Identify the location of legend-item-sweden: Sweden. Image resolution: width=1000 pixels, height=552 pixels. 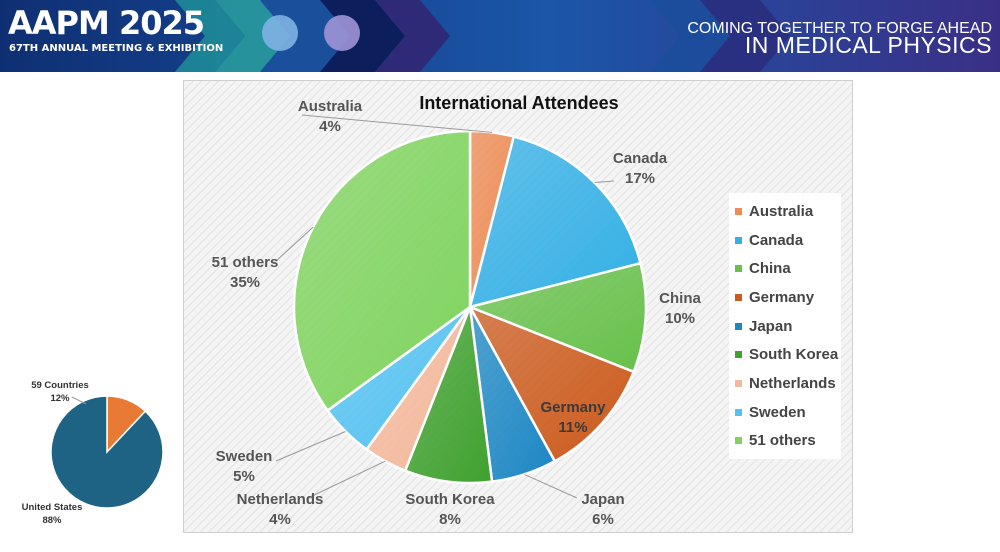
(788, 412).